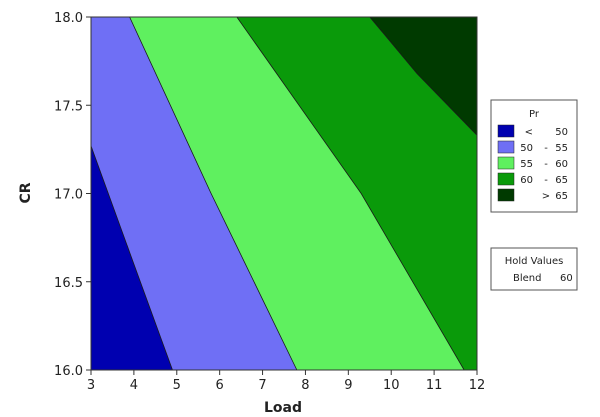  Describe the element at coordinates (529, 132) in the screenshot. I see `legend-low: <` at that location.